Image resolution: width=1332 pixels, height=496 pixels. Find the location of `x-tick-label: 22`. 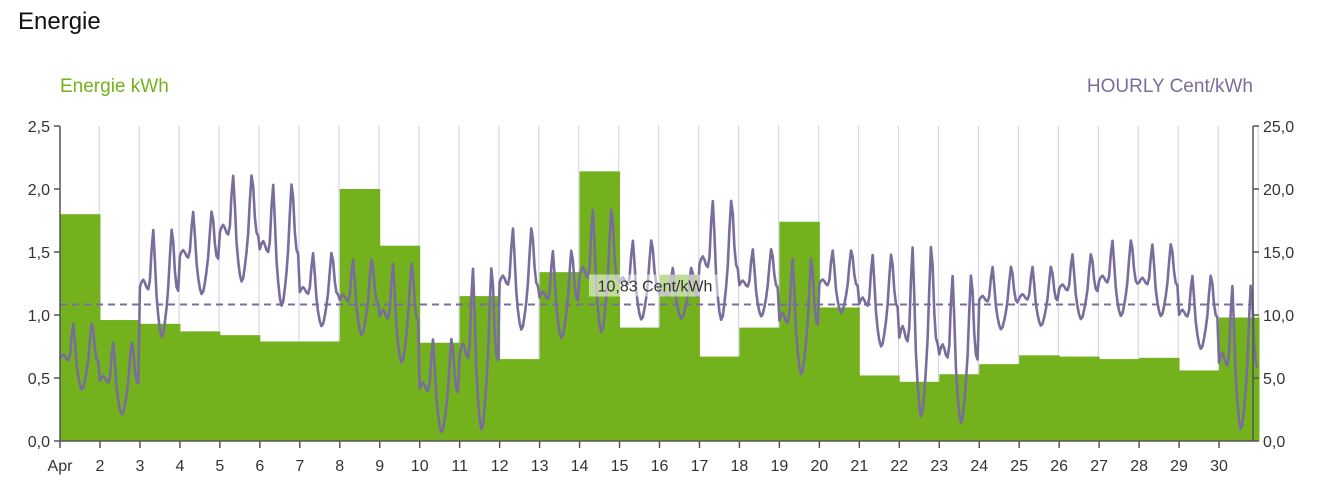

x-tick-label: 22 is located at coordinates (899, 466).